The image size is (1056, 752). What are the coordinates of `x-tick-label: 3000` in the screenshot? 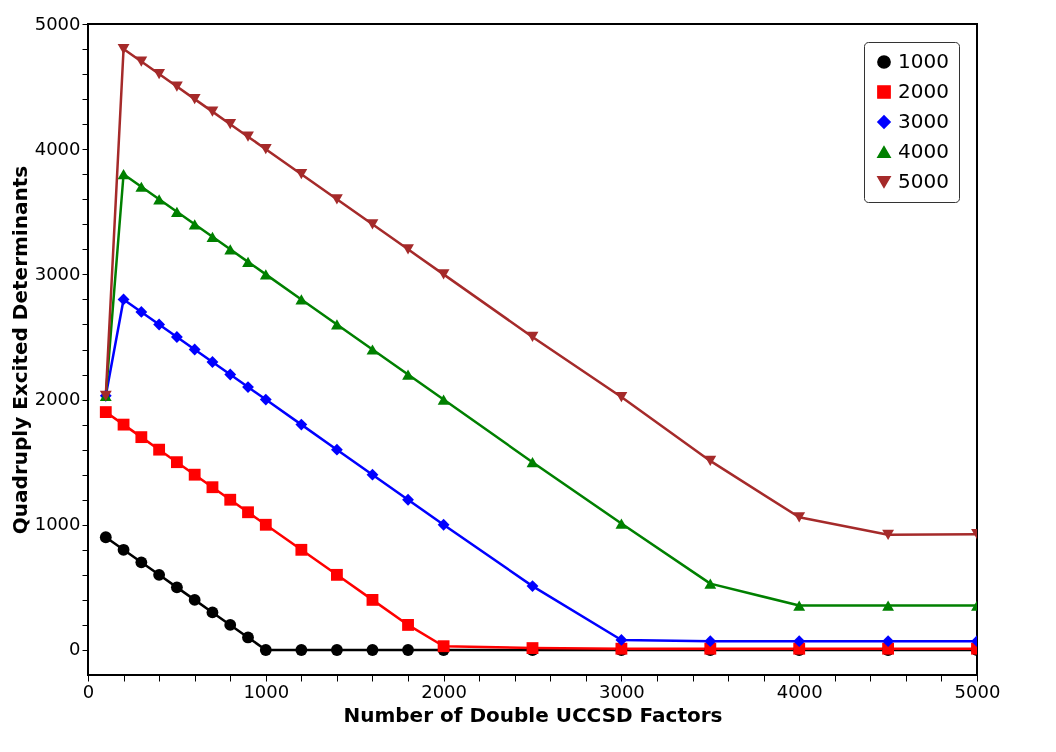 It's located at (621, 691).